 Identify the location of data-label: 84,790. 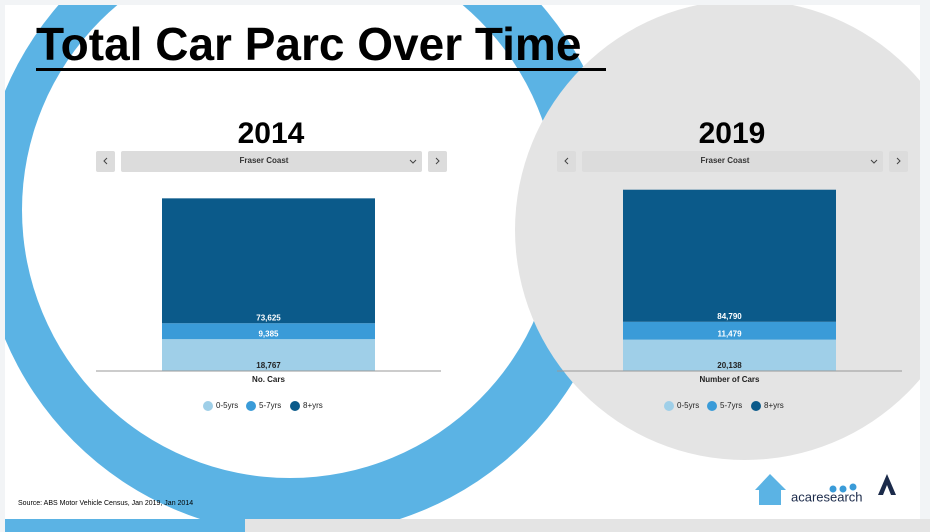
(729, 316).